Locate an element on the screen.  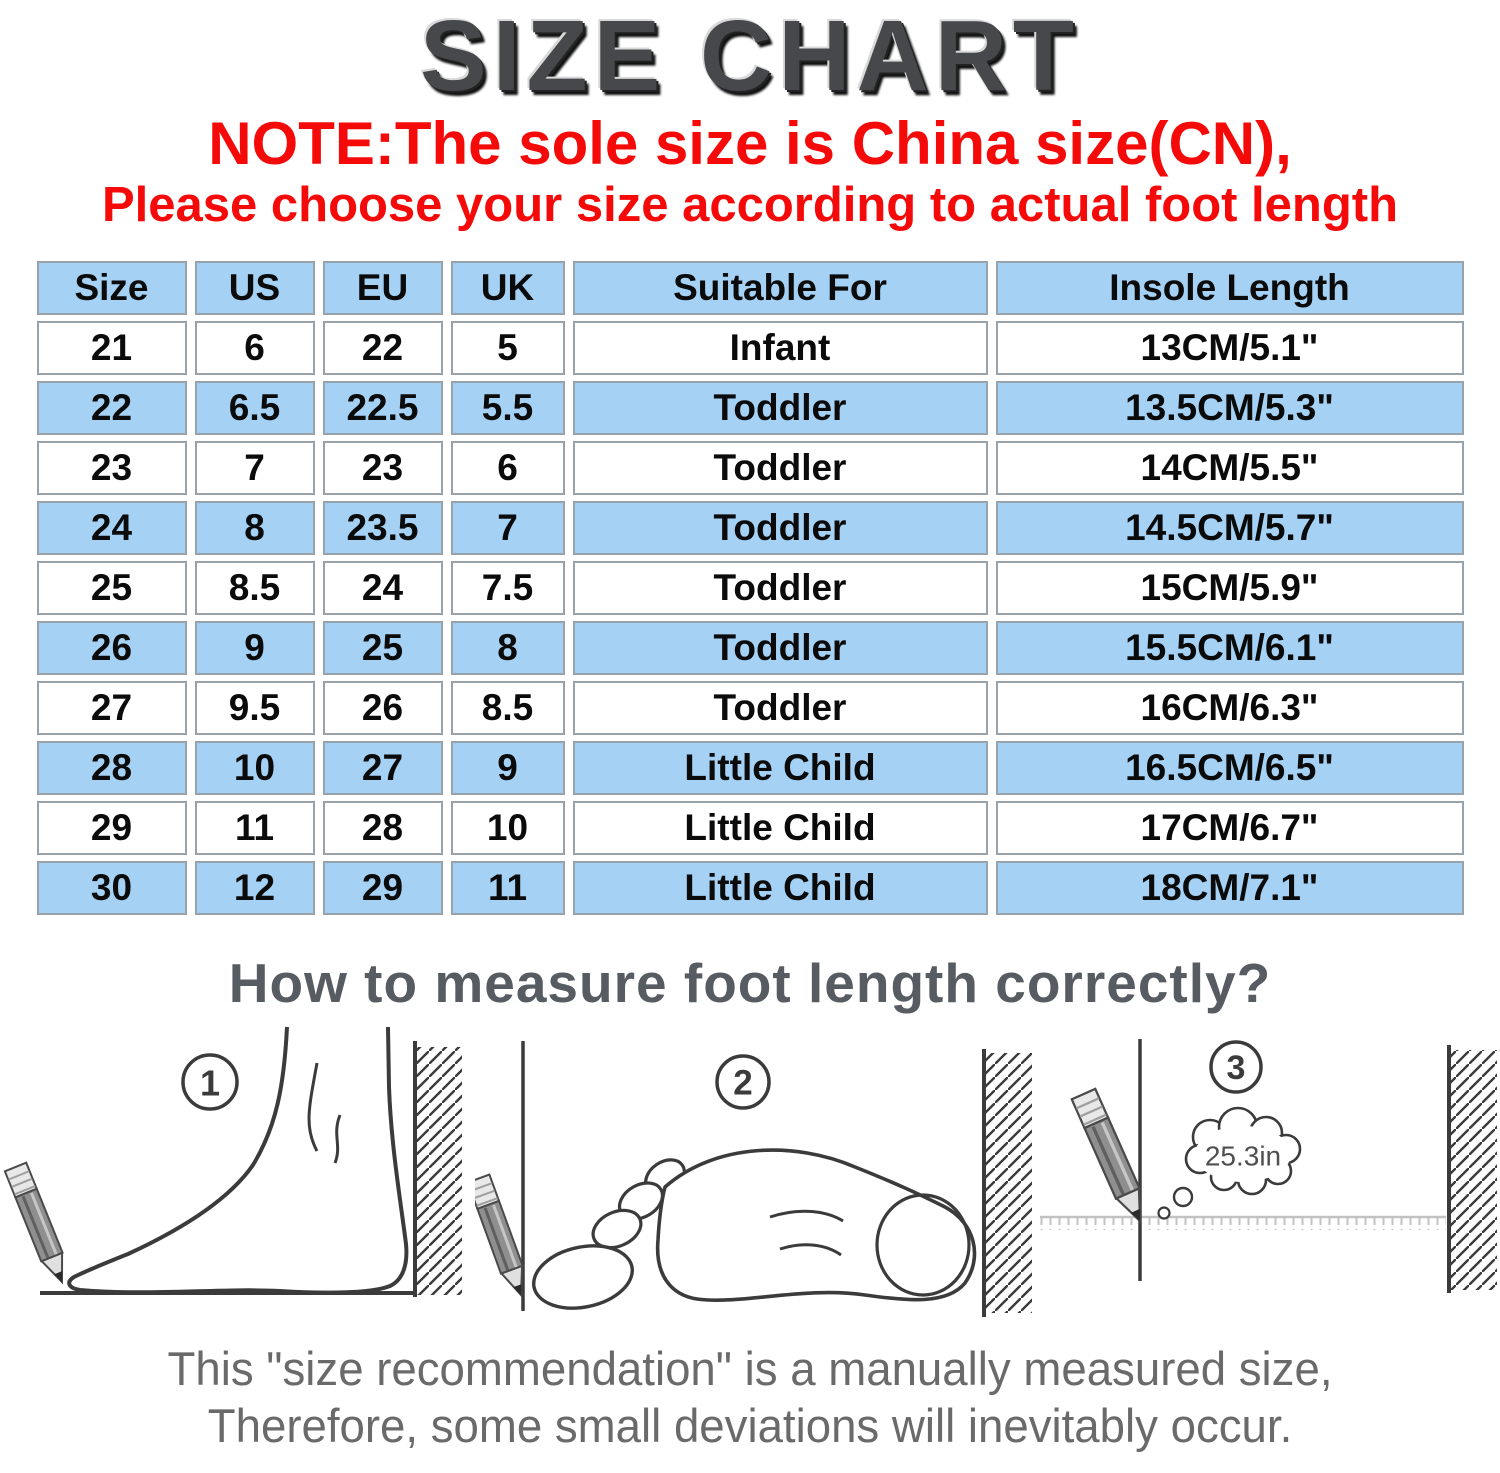
table-cell: 15.5CM/6.1" is located at coordinates (1229, 648).